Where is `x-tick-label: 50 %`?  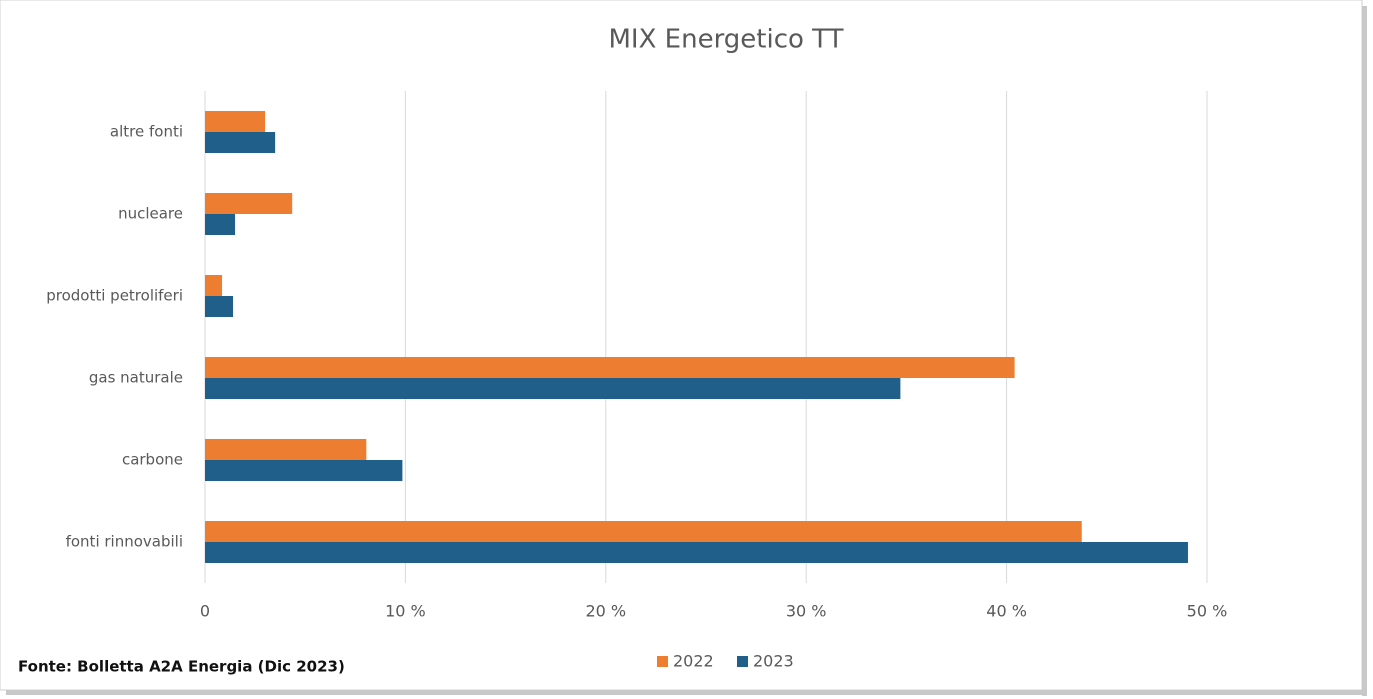
x-tick-label: 50 % is located at coordinates (1207, 611).